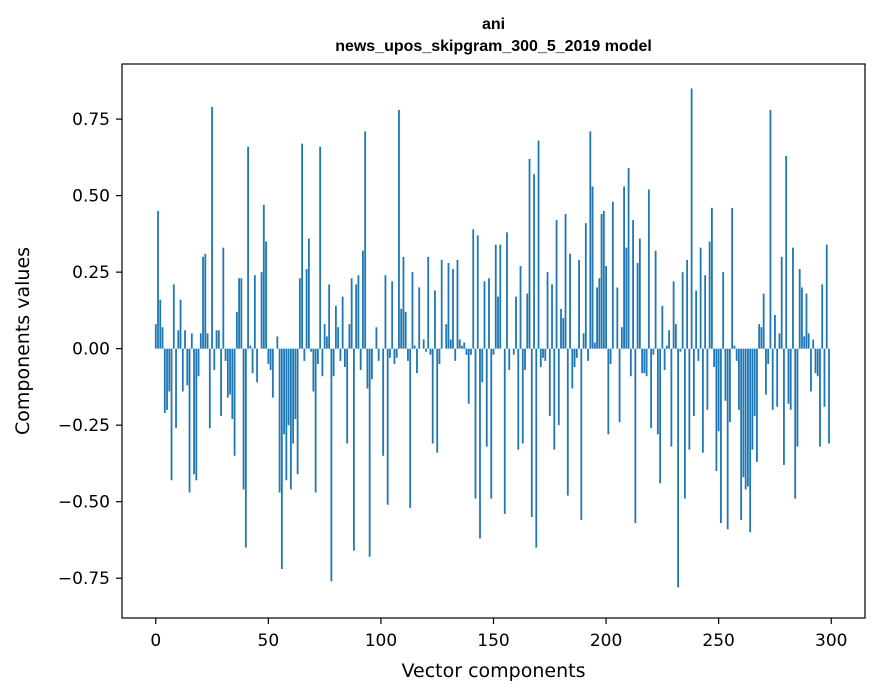 The image size is (880, 696). What do you see at coordinates (91, 273) in the screenshot?
I see `y-tick-label-4: 0.25` at bounding box center [91, 273].